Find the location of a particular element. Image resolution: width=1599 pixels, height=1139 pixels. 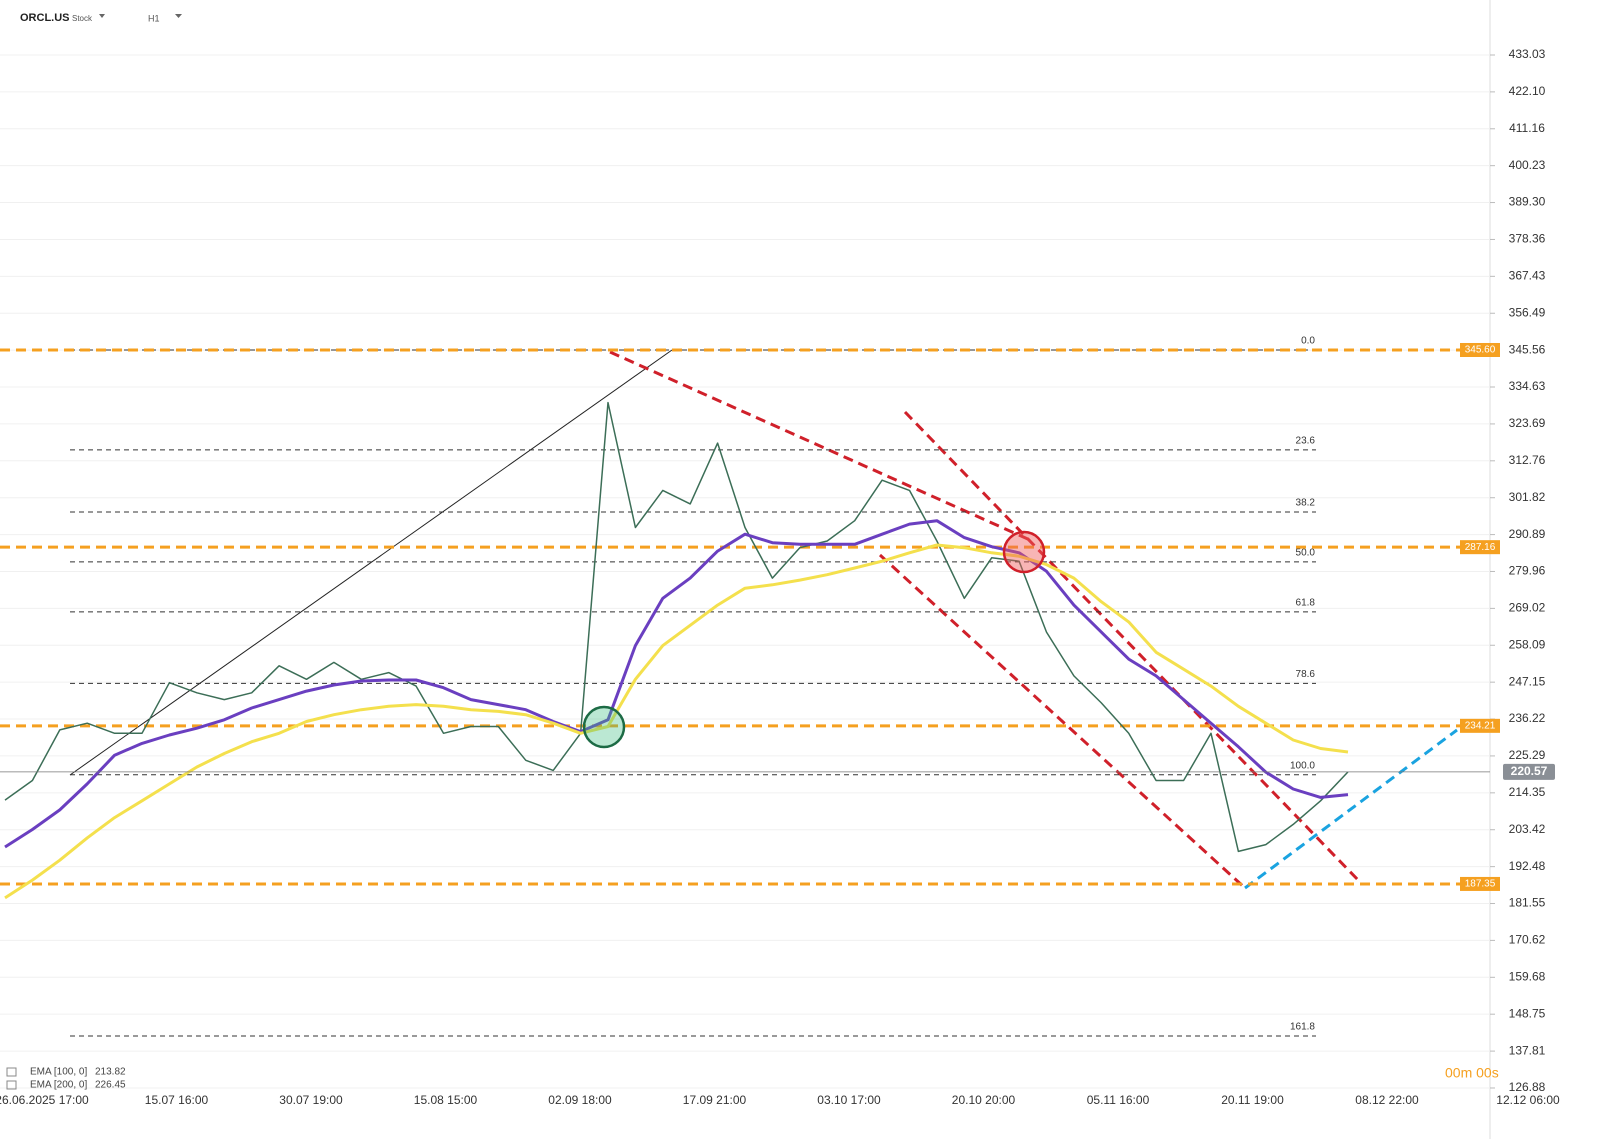

y-tick-label: 181.55 is located at coordinates (1527, 903).